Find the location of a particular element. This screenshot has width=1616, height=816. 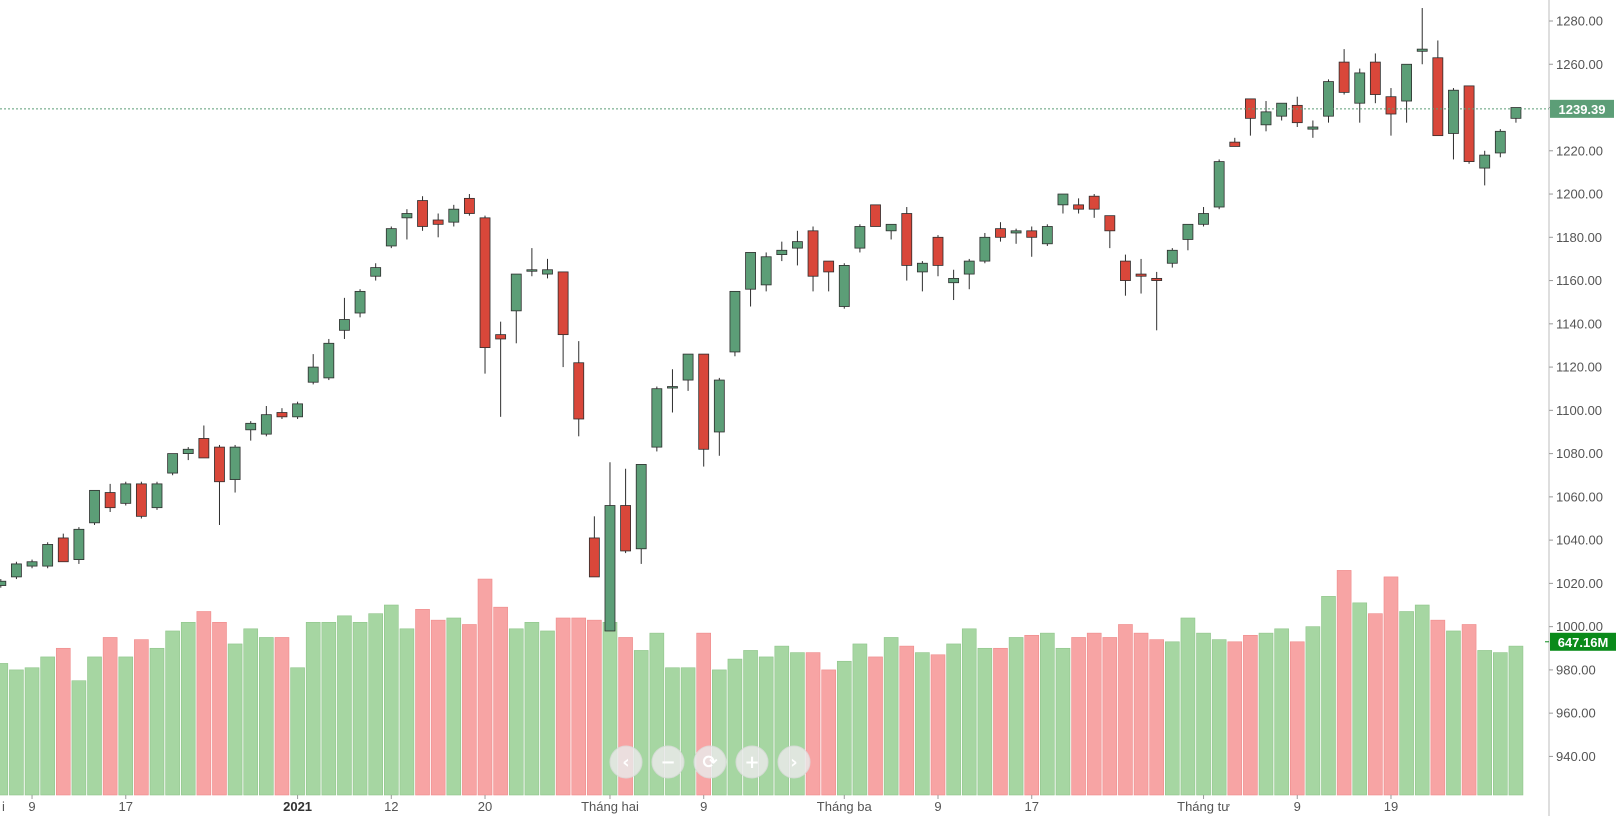

navigation-controls: ‹ − ⟳ + › is located at coordinates (710, 762).